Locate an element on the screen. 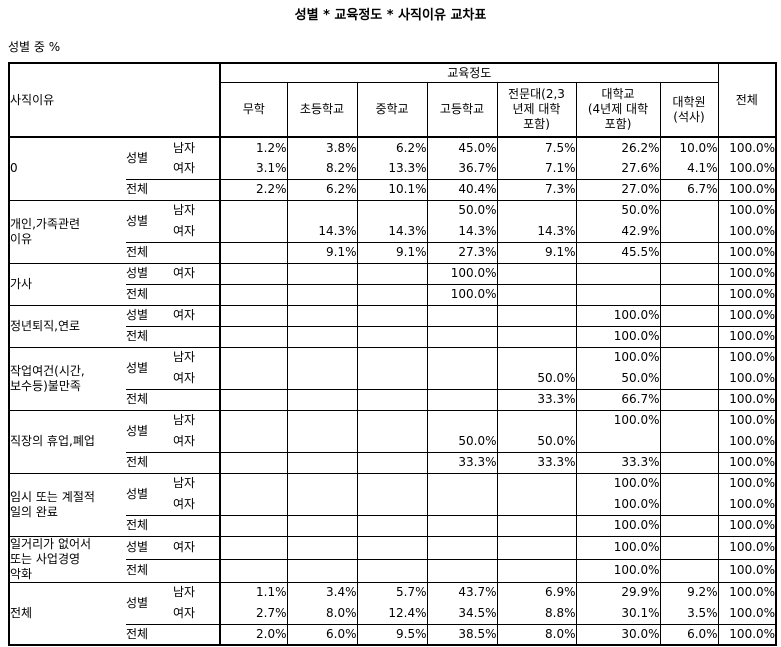  data-cell: 13.3% is located at coordinates (391, 168).